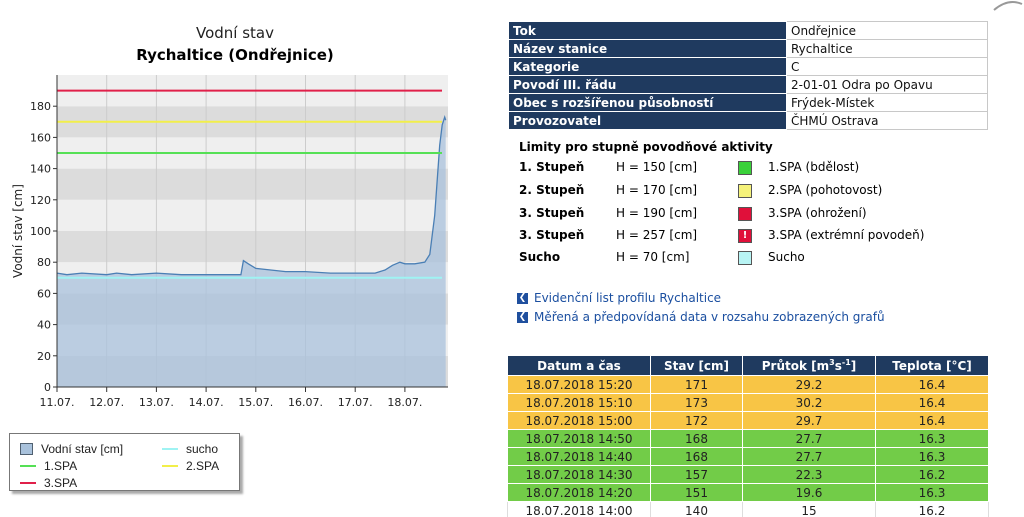  What do you see at coordinates (748, 48) in the screenshot?
I see `info-row: Název stanice Rychaltice` at bounding box center [748, 48].